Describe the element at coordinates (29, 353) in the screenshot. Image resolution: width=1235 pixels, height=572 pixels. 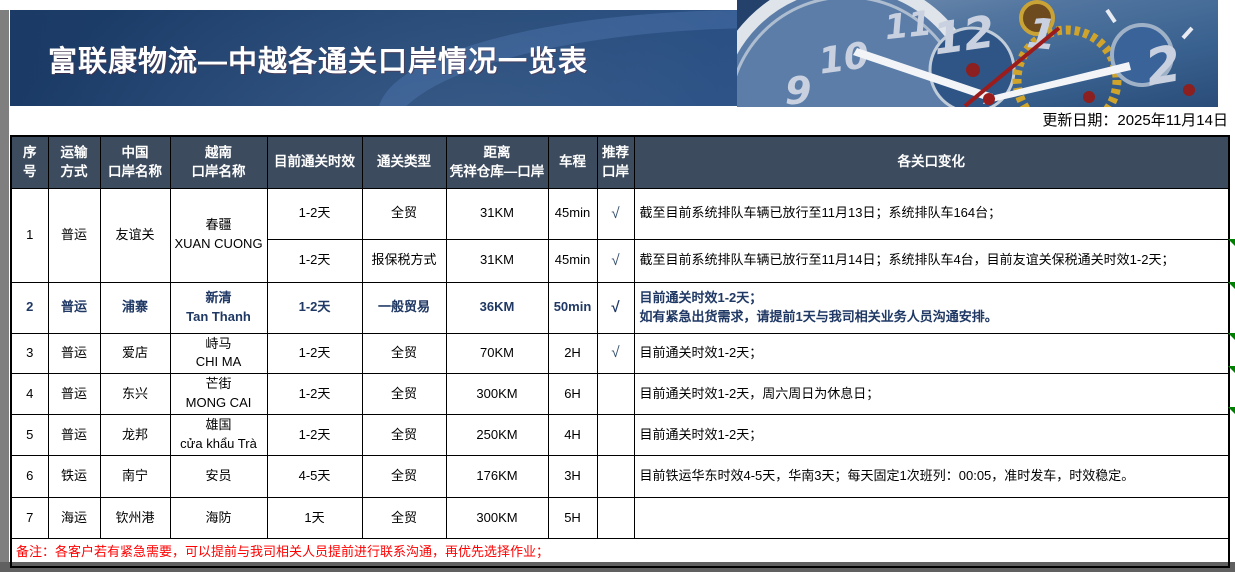
I see `cell-seq: 3` at that location.